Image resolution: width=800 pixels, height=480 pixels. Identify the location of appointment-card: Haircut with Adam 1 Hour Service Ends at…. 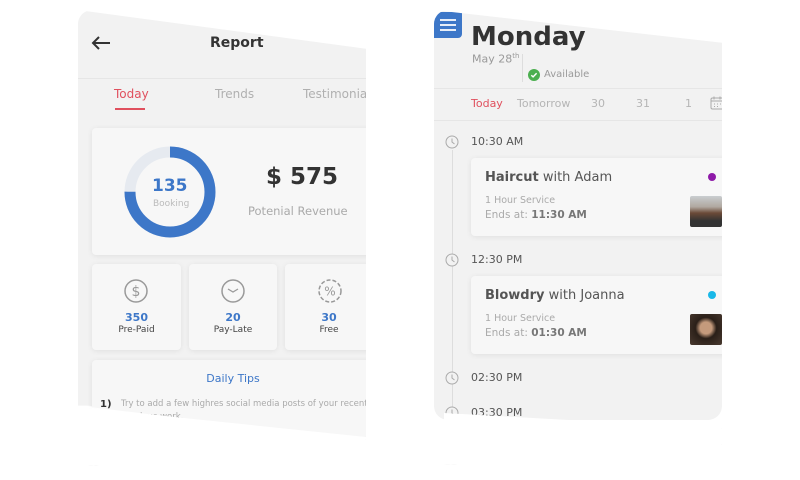
(596, 197).